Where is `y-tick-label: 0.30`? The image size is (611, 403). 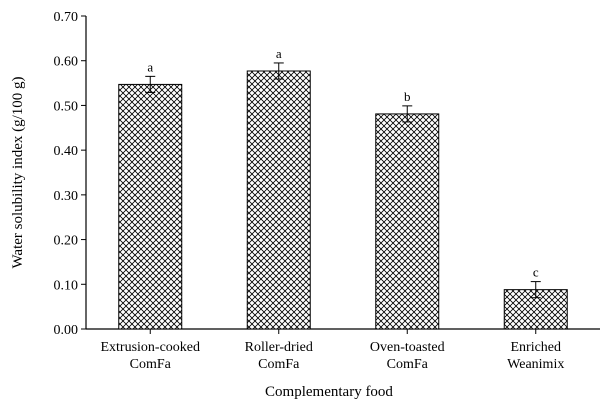 y-tick-label: 0.30 is located at coordinates (66, 196).